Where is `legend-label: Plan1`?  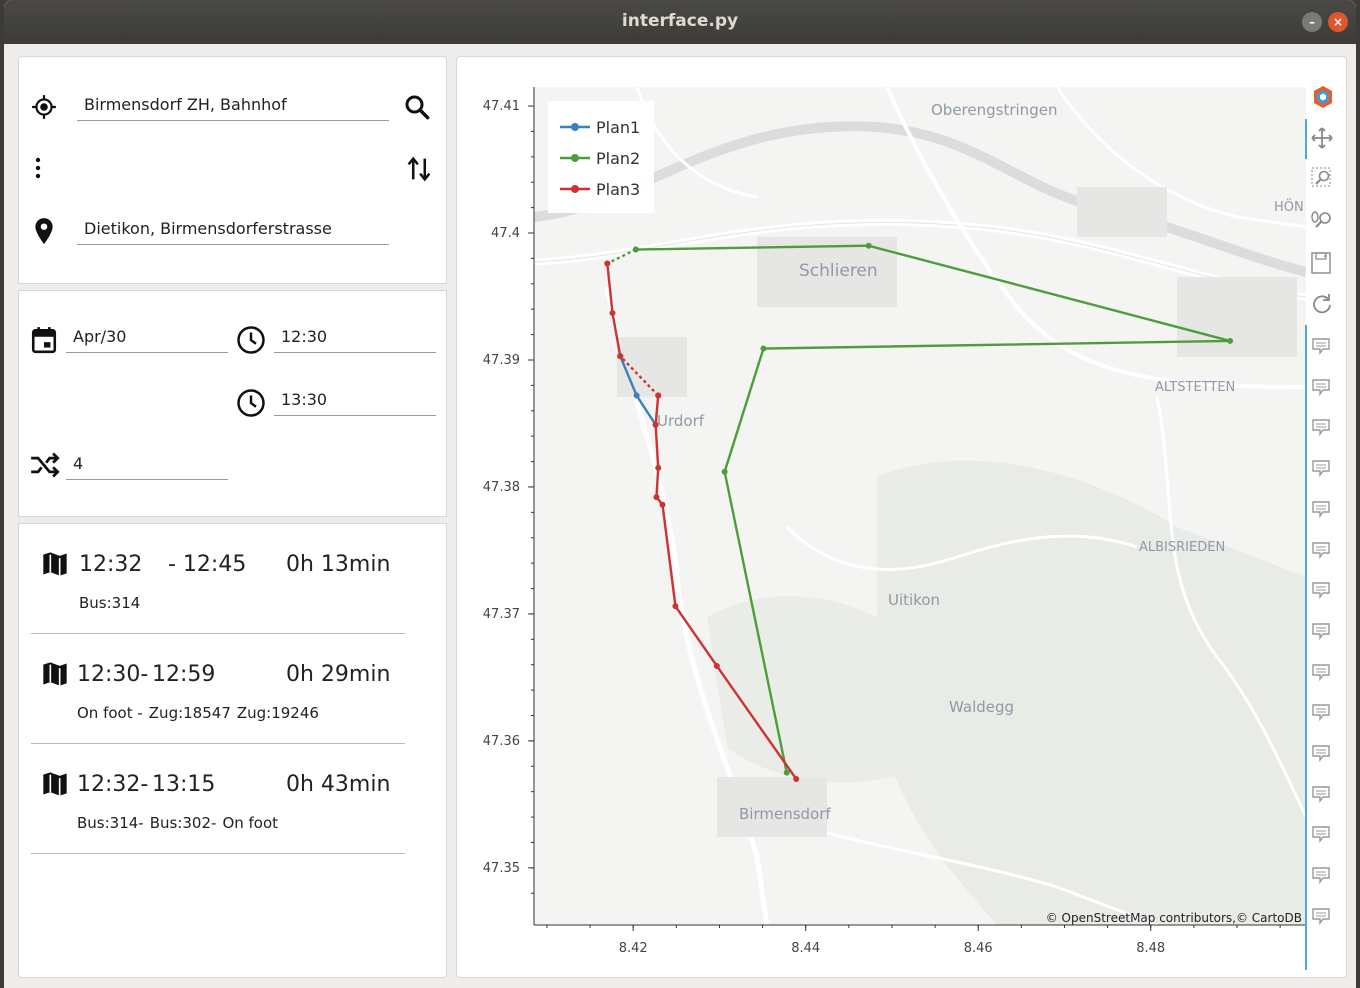 legend-label: Plan1 is located at coordinates (618, 127).